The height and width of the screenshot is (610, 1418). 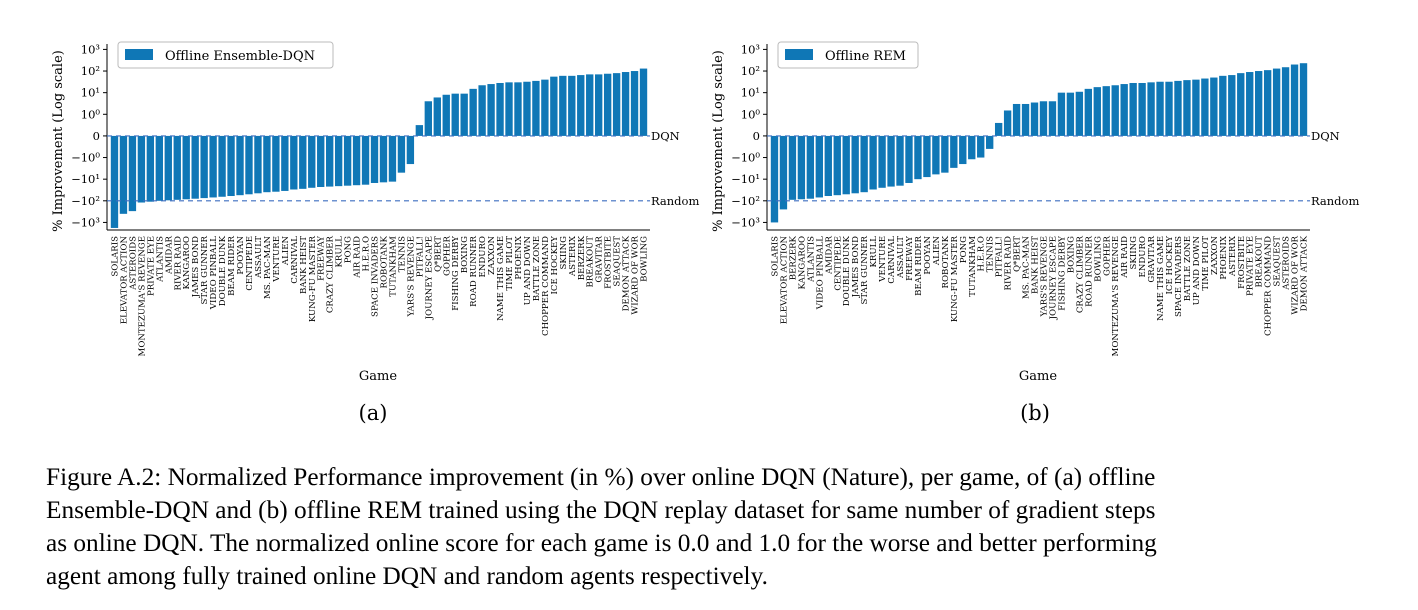 What do you see at coordinates (745, 201) in the screenshot?
I see `y-tick-label: −10²` at bounding box center [745, 201].